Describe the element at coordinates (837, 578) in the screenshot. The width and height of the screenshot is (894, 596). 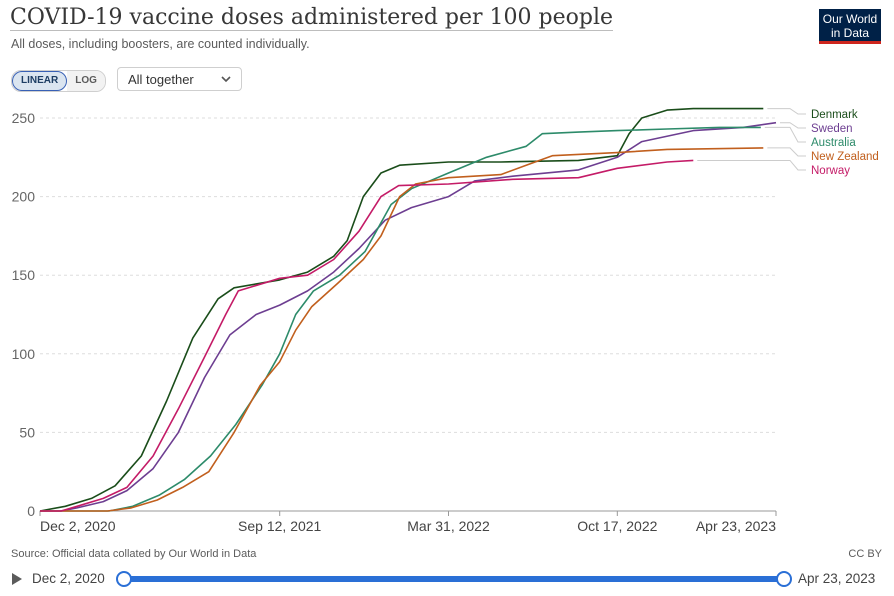
I see `timeline-end-label: Apr 23, 2023` at that location.